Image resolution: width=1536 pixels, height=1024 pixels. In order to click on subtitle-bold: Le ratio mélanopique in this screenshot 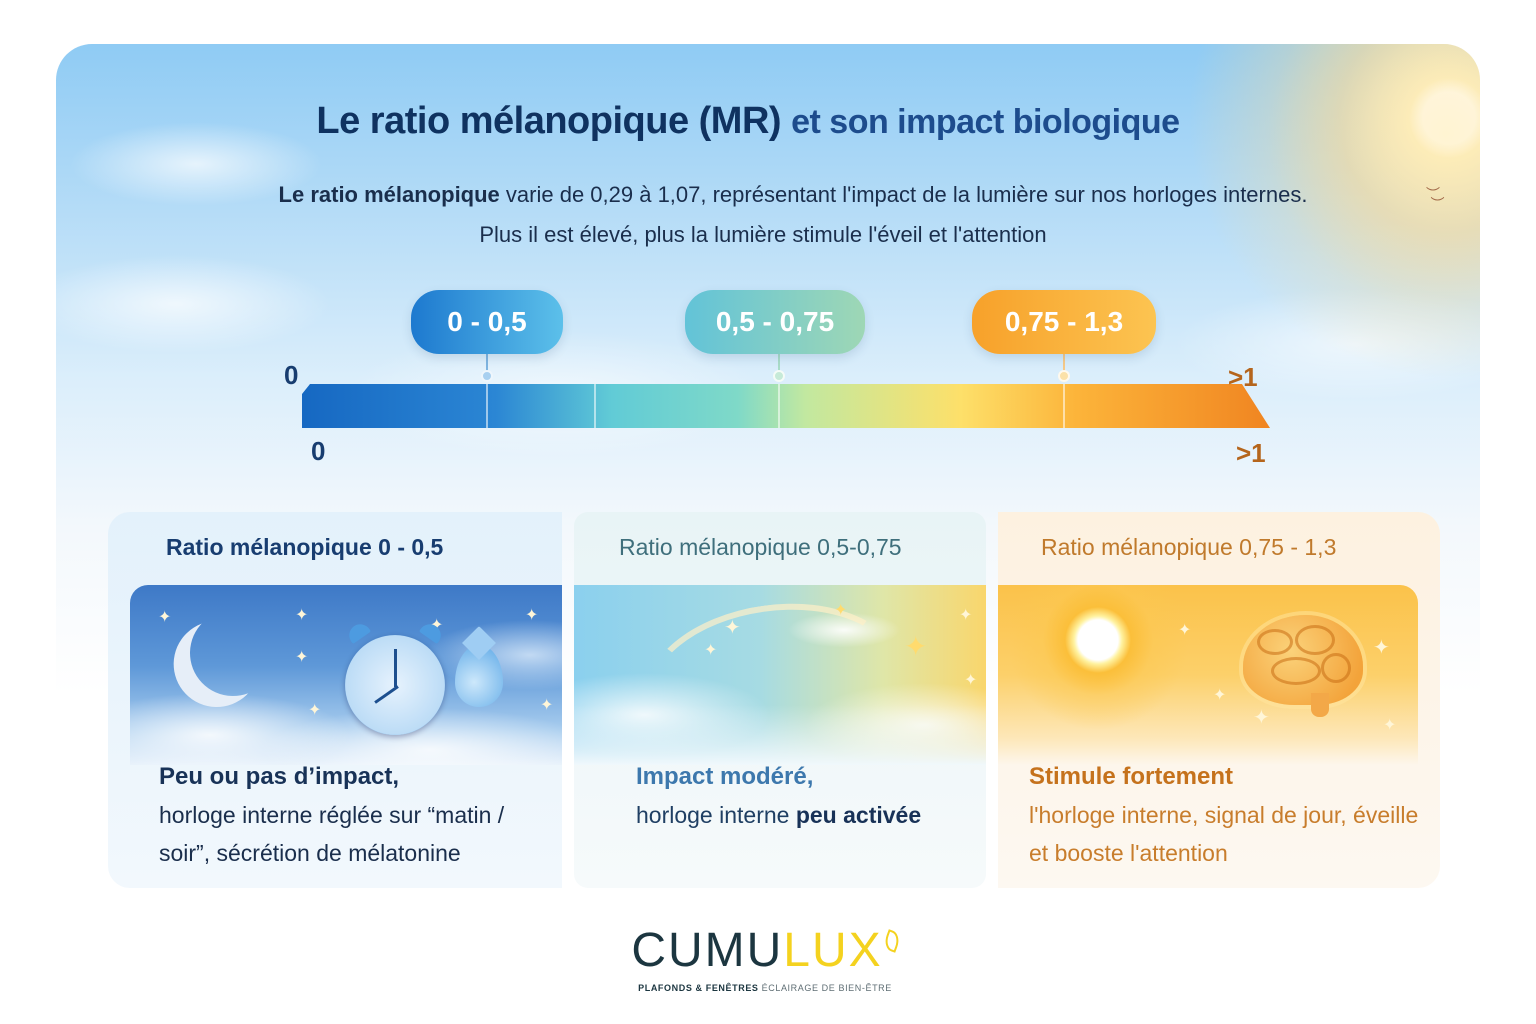, I will do `click(389, 194)`.